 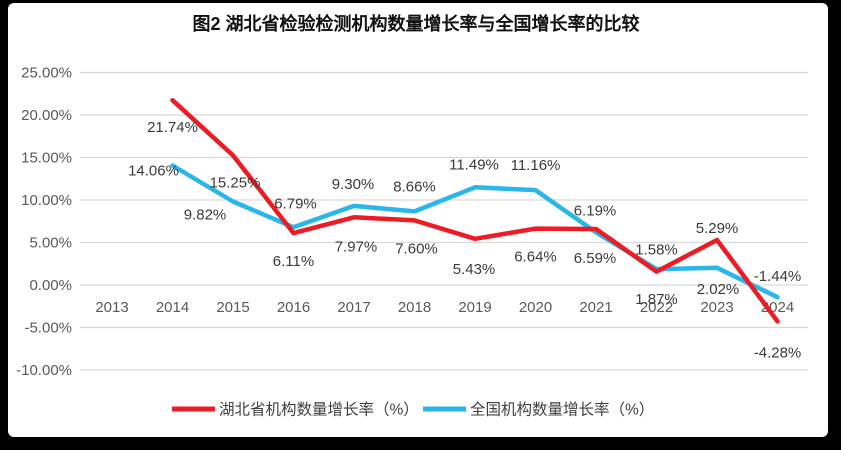 I want to click on data-label: 9.82%, so click(x=205, y=215).